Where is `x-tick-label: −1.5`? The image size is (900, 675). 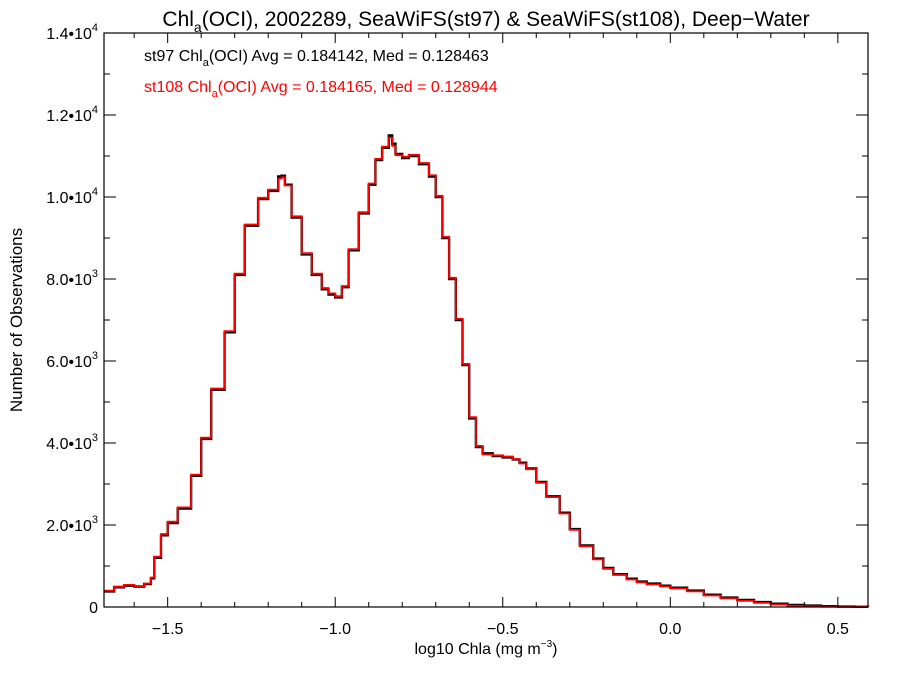
x-tick-label: −1.5 is located at coordinates (168, 629).